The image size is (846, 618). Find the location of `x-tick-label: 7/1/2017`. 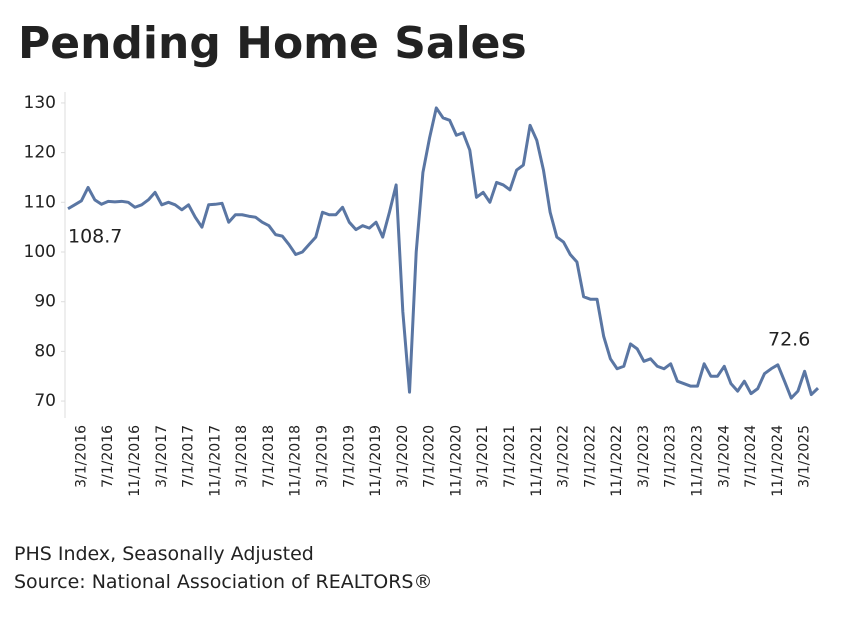

x-tick-label: 7/1/2017 is located at coordinates (189, 456).